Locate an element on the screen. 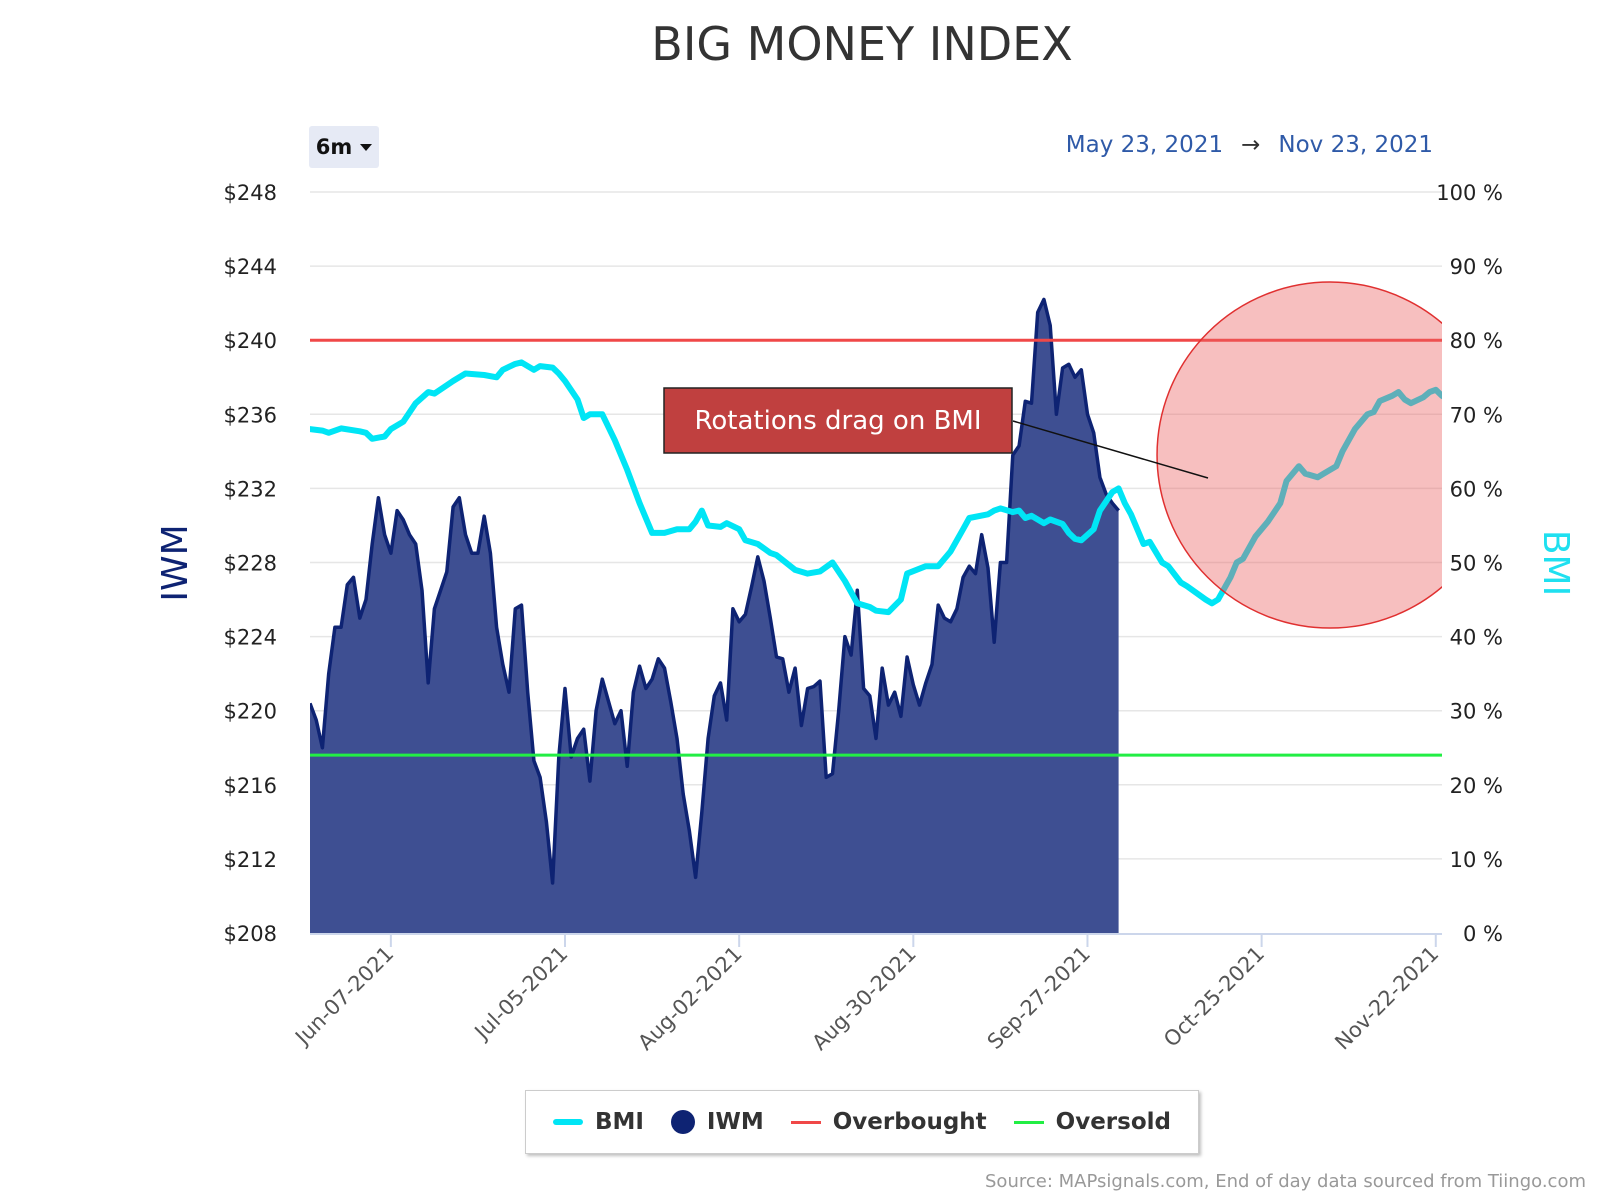 The image size is (1600, 1200). legend-item-oversold: Oversold is located at coordinates (1092, 1122).